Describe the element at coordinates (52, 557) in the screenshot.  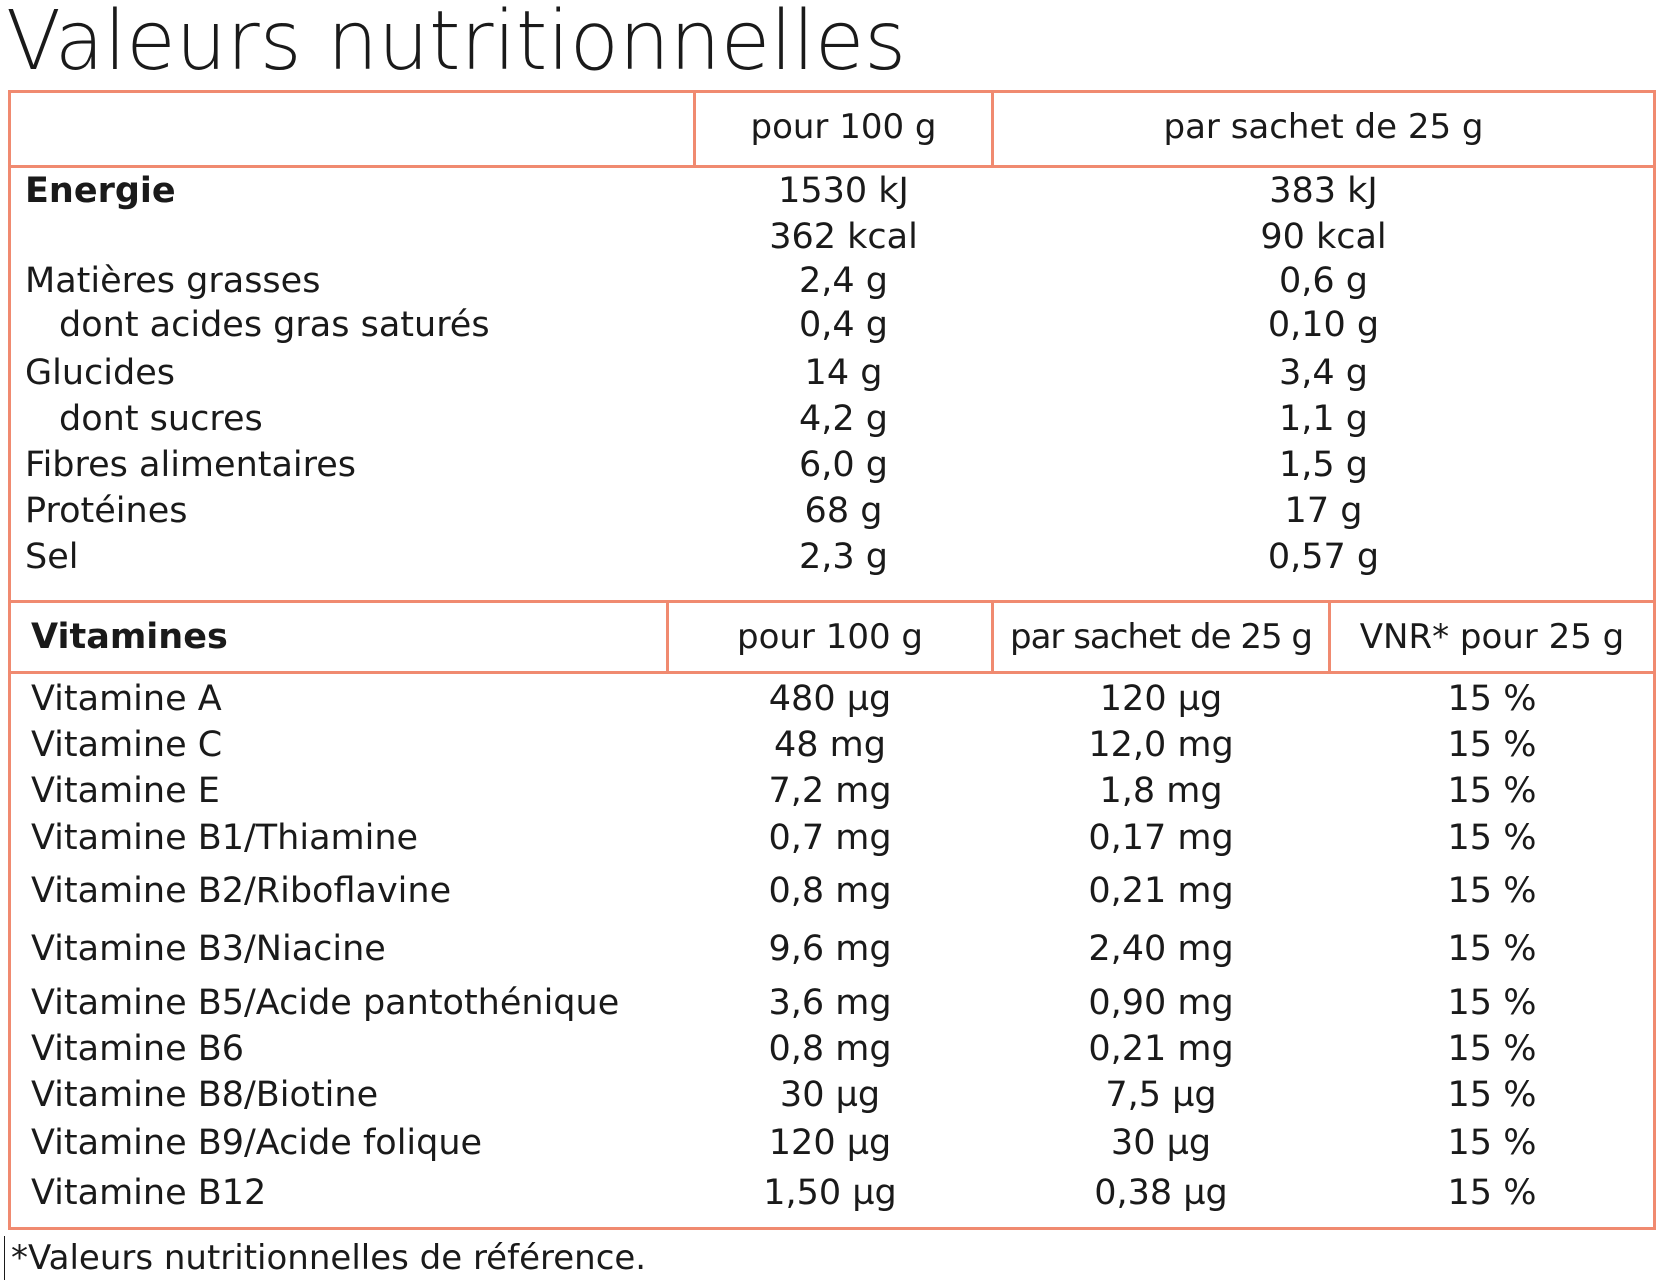
I see `row-label: Sel` at that location.